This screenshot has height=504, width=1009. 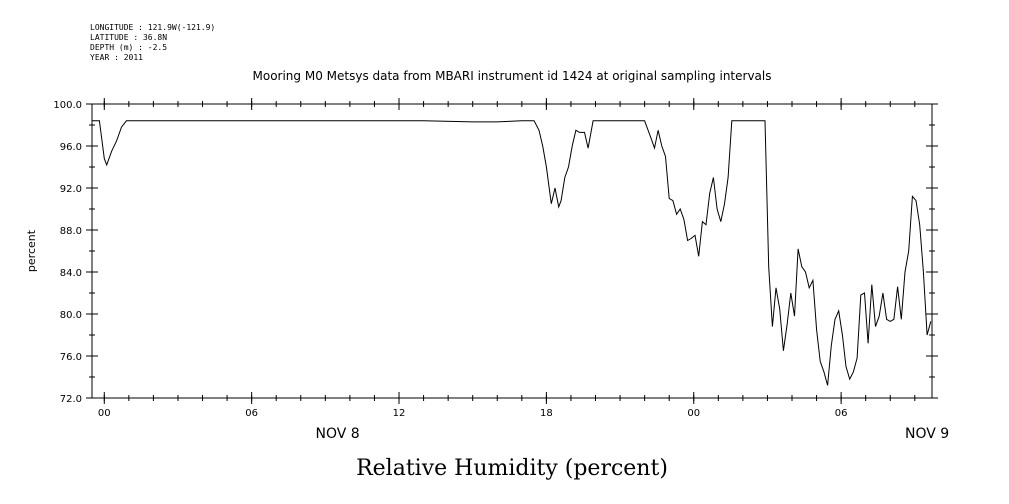 I want to click on latitude-text: LATITUDE : 36.8N, so click(x=128, y=37).